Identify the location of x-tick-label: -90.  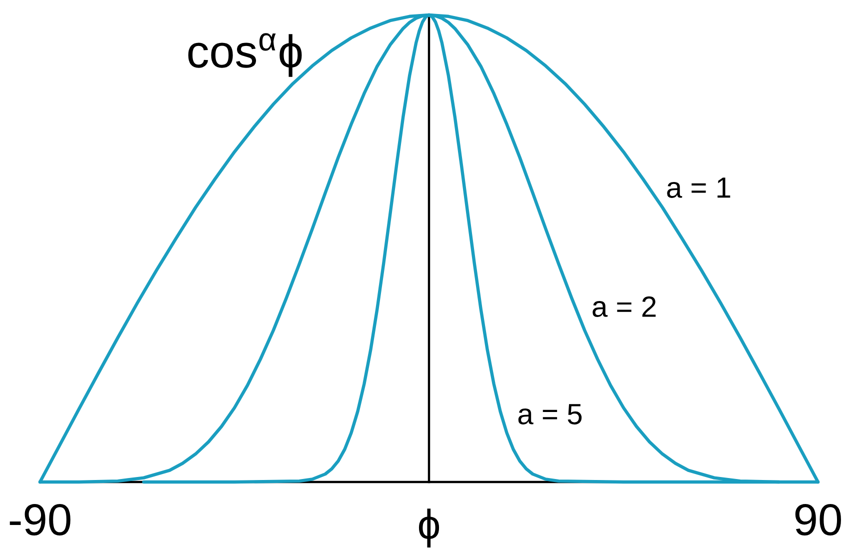
(40, 520).